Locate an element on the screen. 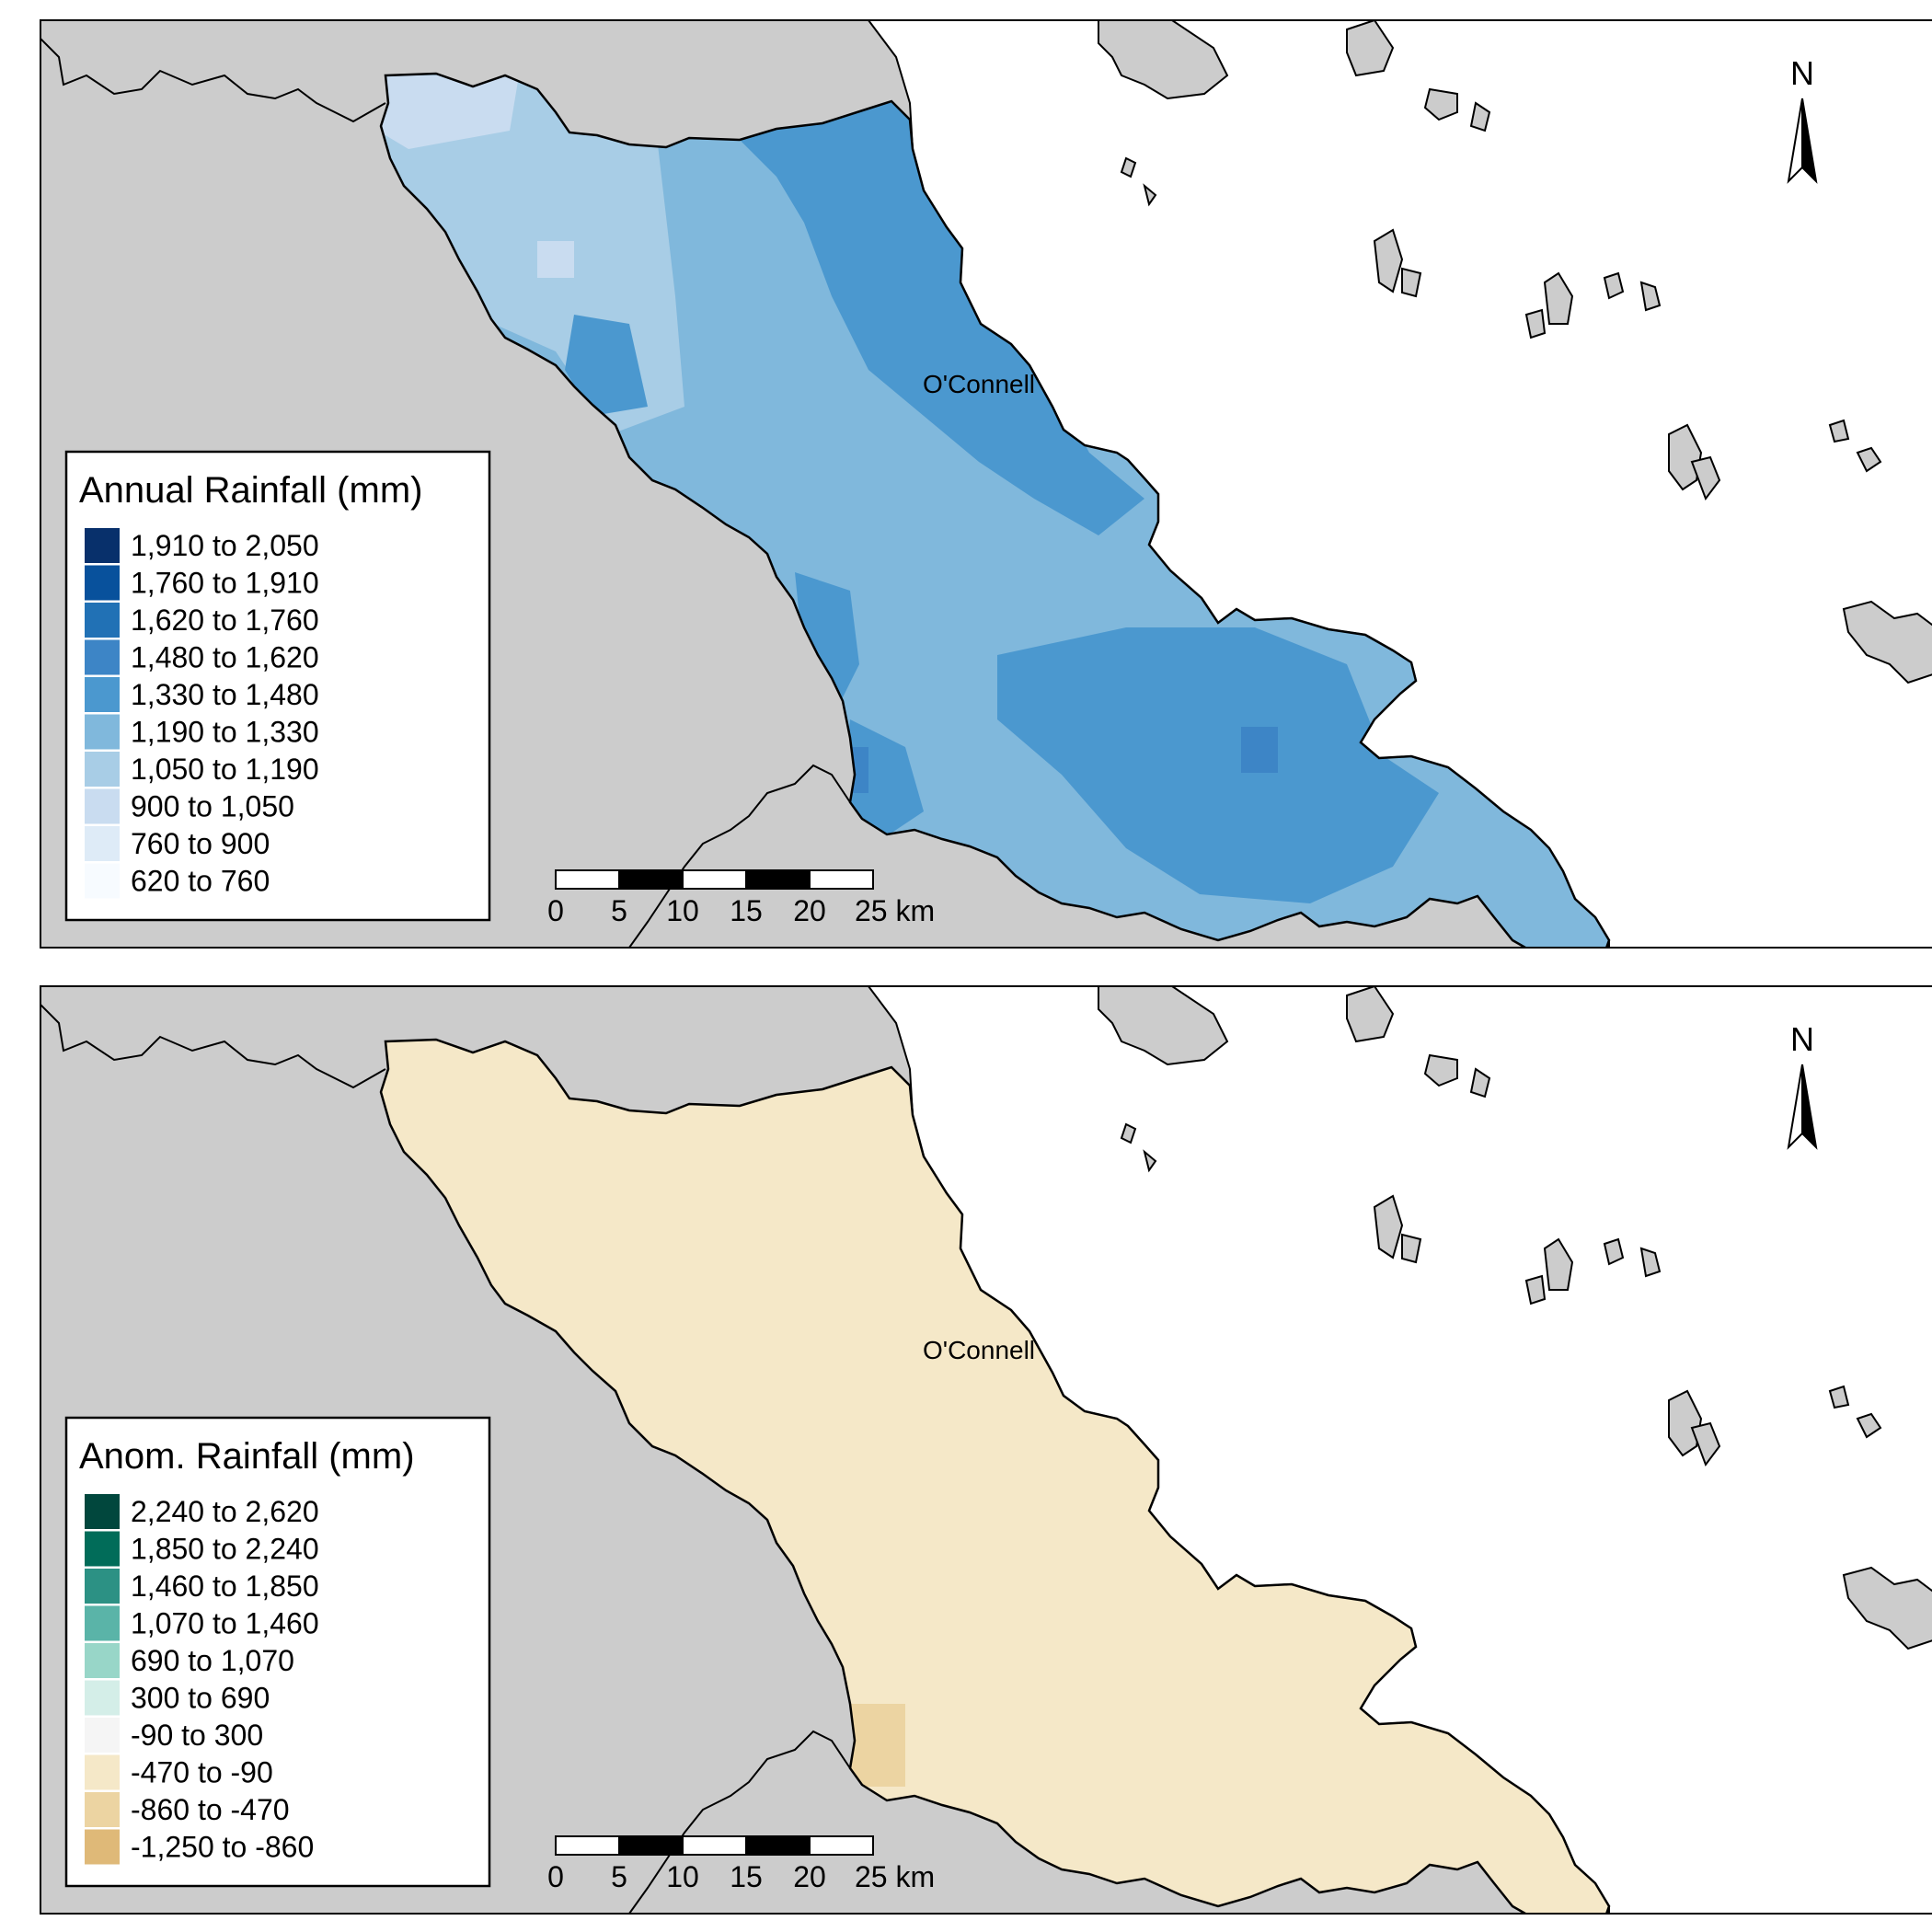  legend-label: 1,910 to 2,050 is located at coordinates (225, 545).